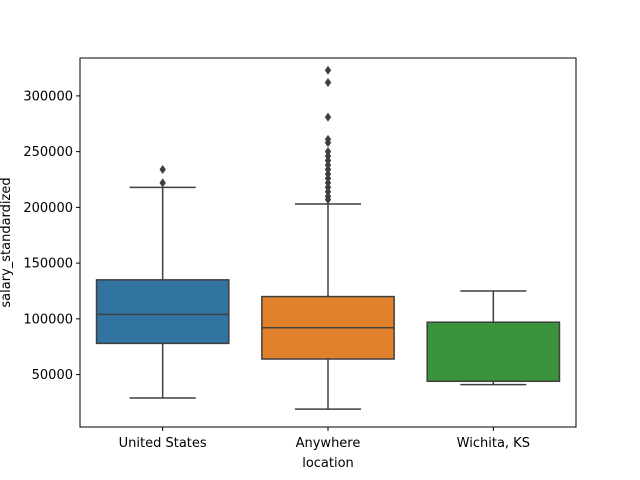 The width and height of the screenshot is (640, 480). What do you see at coordinates (163, 443) in the screenshot?
I see `x-tick-label: United States` at bounding box center [163, 443].